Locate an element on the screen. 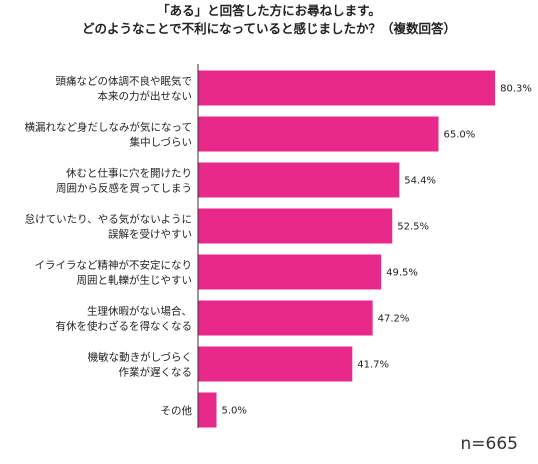 This screenshot has width=538, height=464. value-label-1: 65.0% is located at coordinates (460, 135).